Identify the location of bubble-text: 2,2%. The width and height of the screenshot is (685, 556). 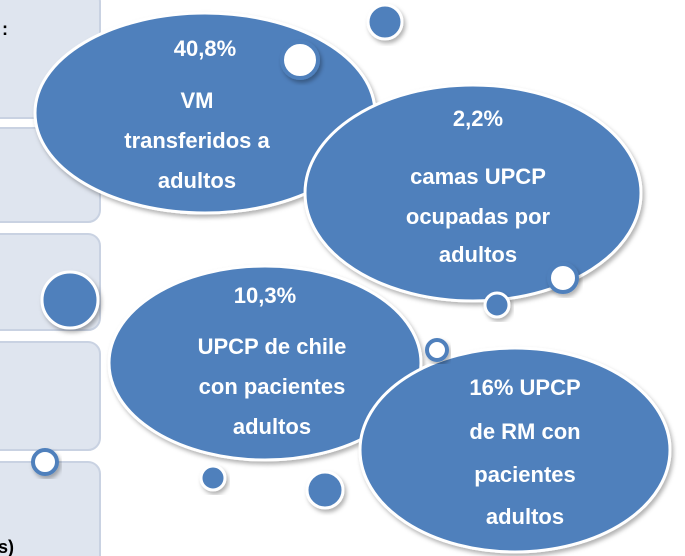
(478, 118).